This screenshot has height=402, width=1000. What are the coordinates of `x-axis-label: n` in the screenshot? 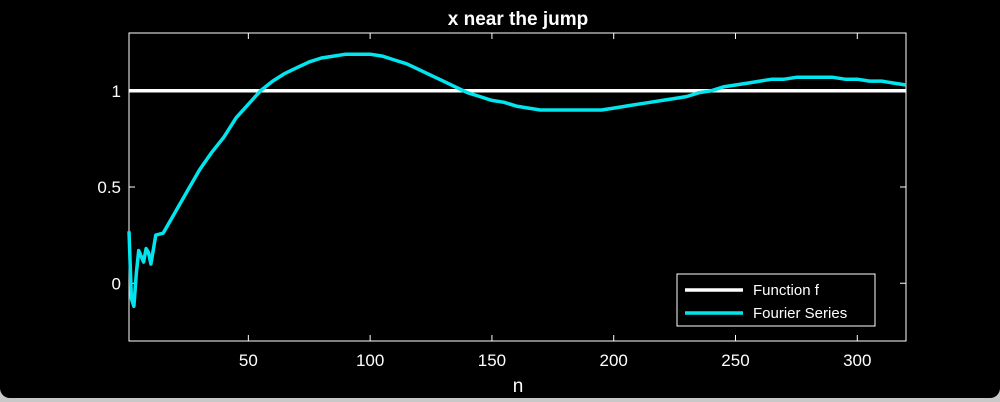 It's located at (518, 386).